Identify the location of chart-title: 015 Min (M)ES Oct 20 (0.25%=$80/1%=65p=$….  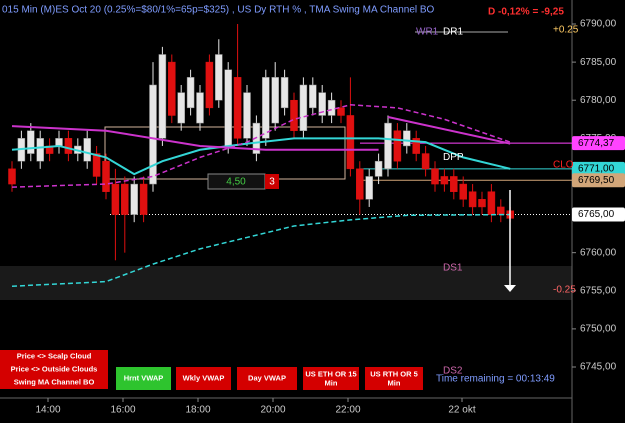
(218, 10).